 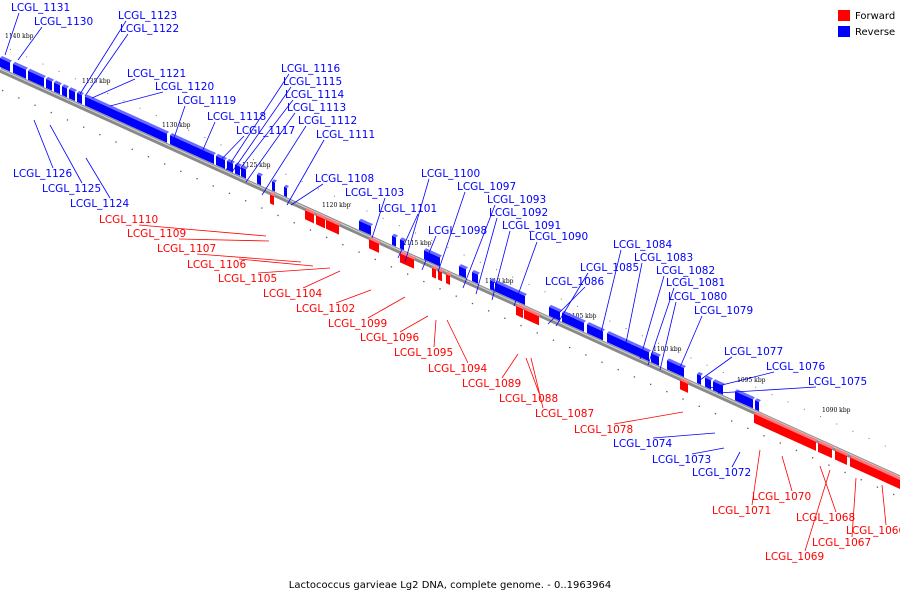 I want to click on gene-label-text: LCGL_1108, so click(x=344, y=179).